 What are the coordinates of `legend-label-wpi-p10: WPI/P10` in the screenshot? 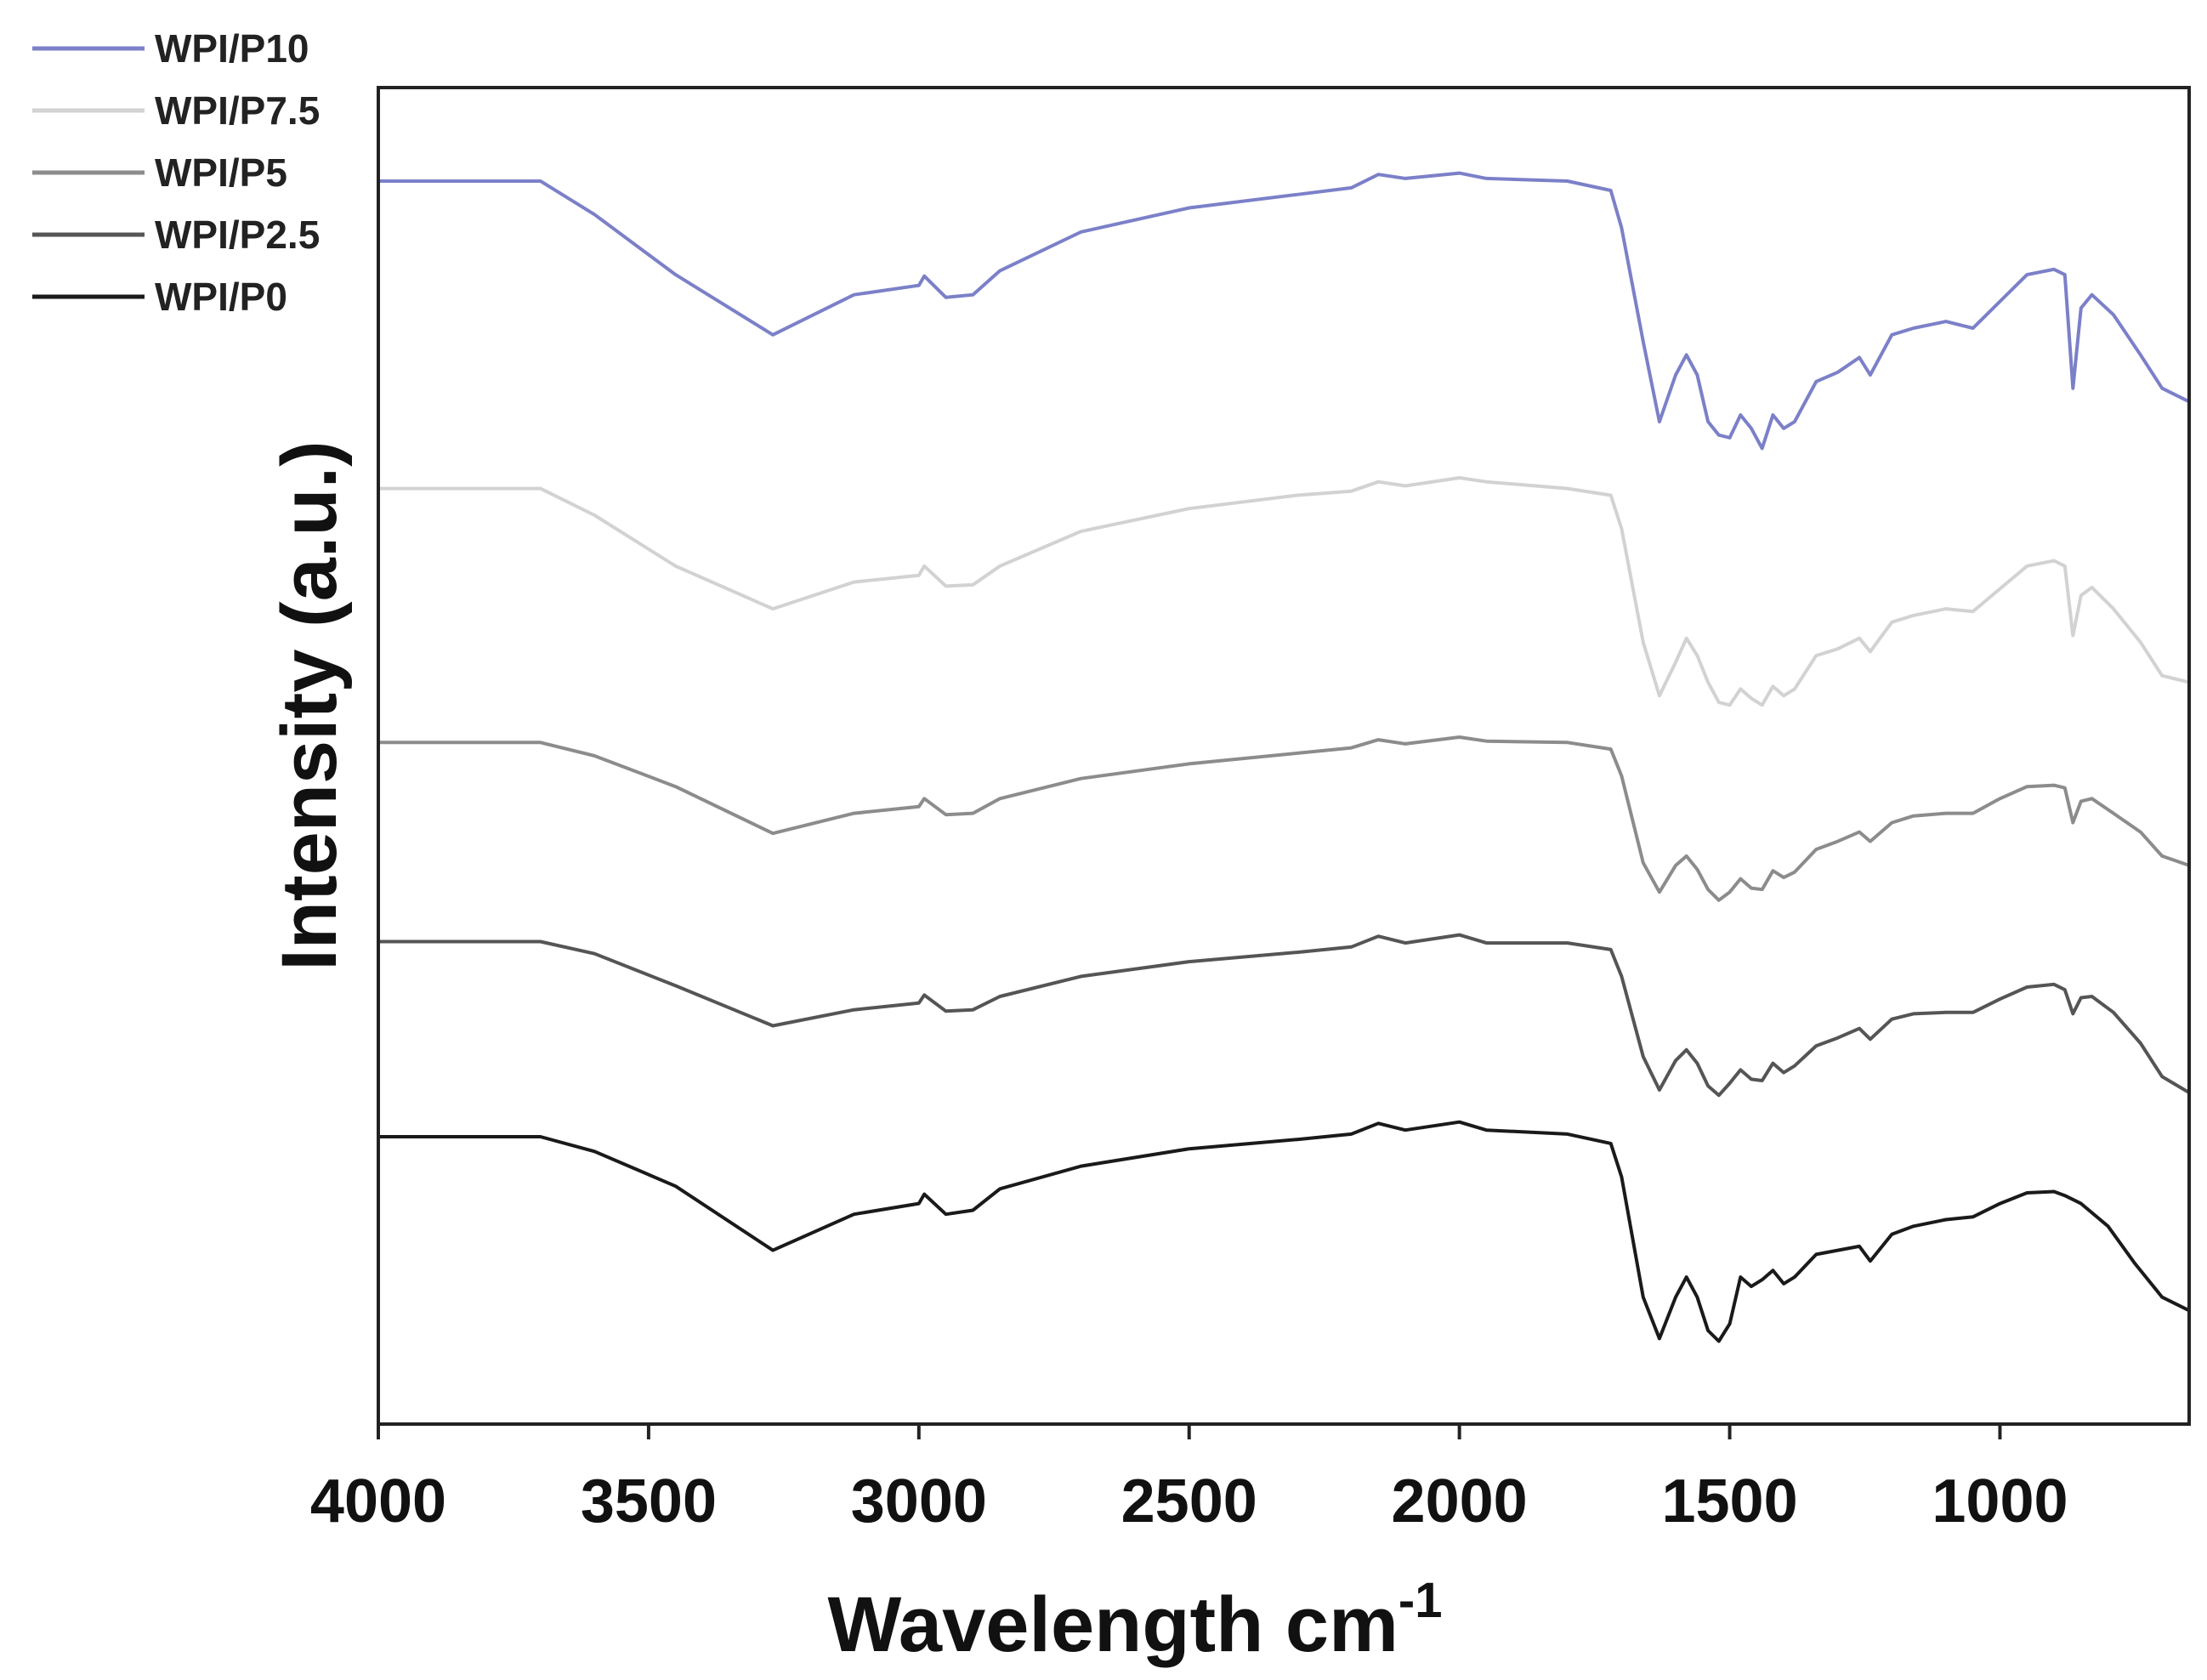 It's located at (232, 49).